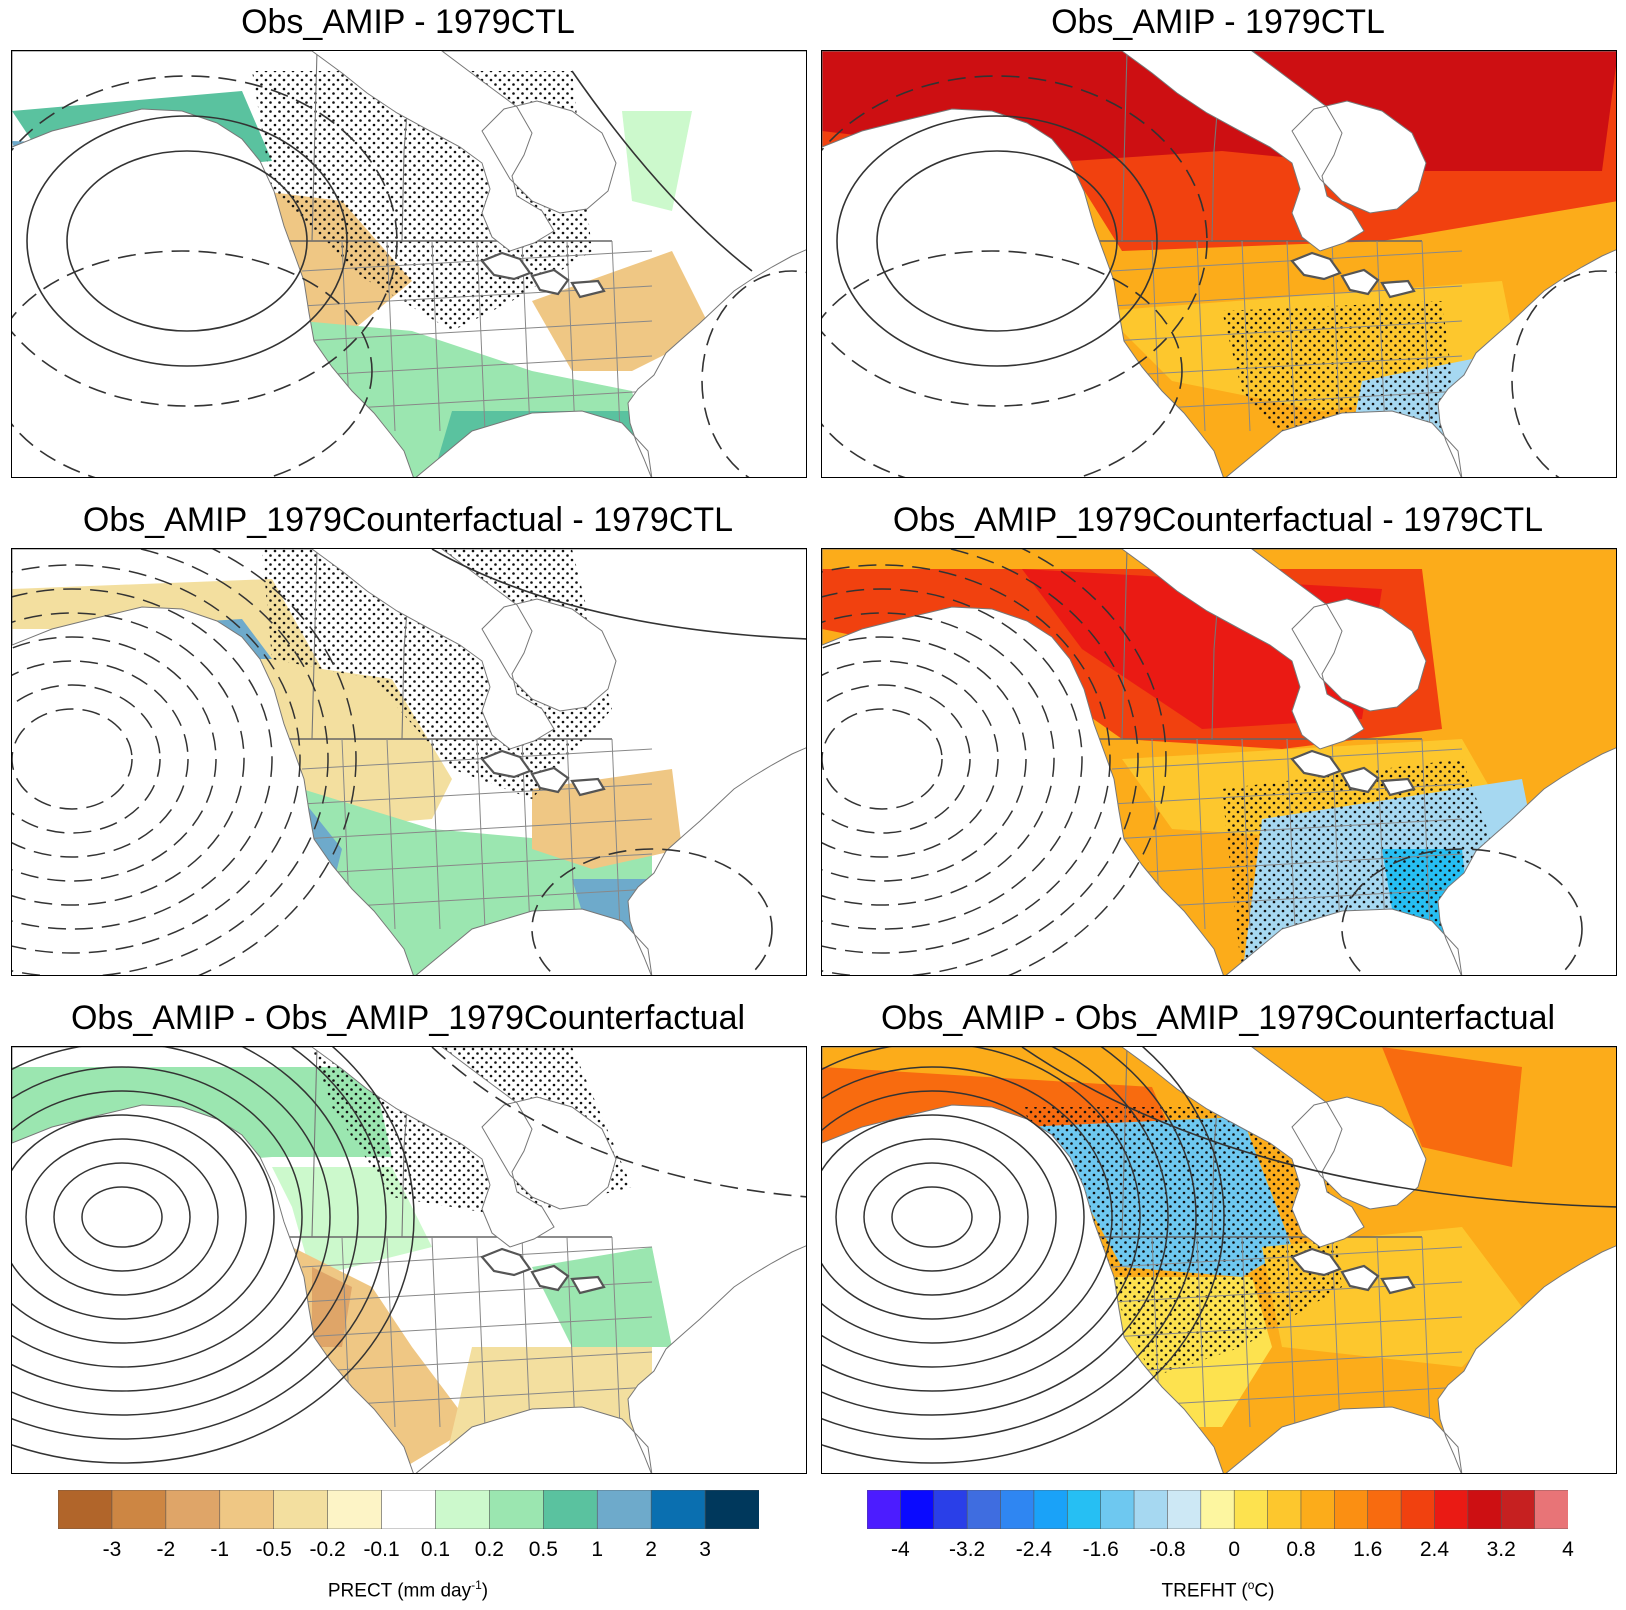 Image resolution: width=1626 pixels, height=1610 pixels. I want to click on colorbar-tick-label: 2, so click(651, 1549).